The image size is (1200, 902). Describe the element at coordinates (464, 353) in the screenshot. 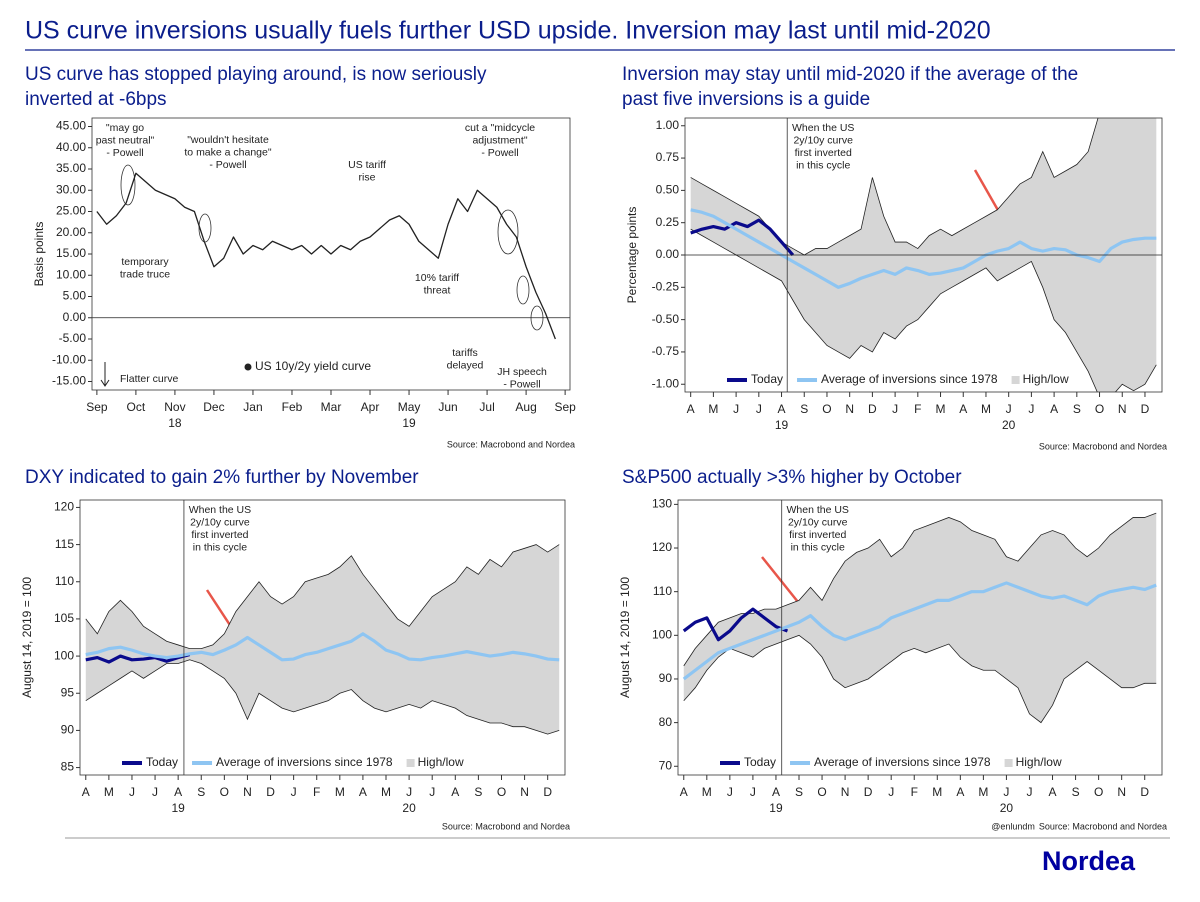

I see `annotation: tariffs` at that location.